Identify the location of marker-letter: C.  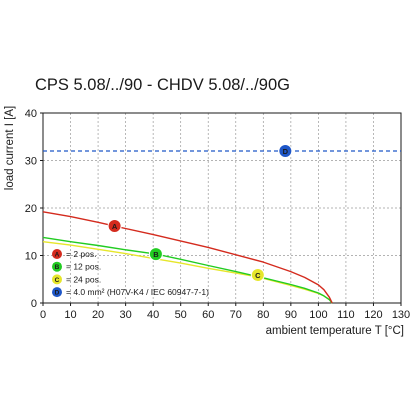
(258, 275).